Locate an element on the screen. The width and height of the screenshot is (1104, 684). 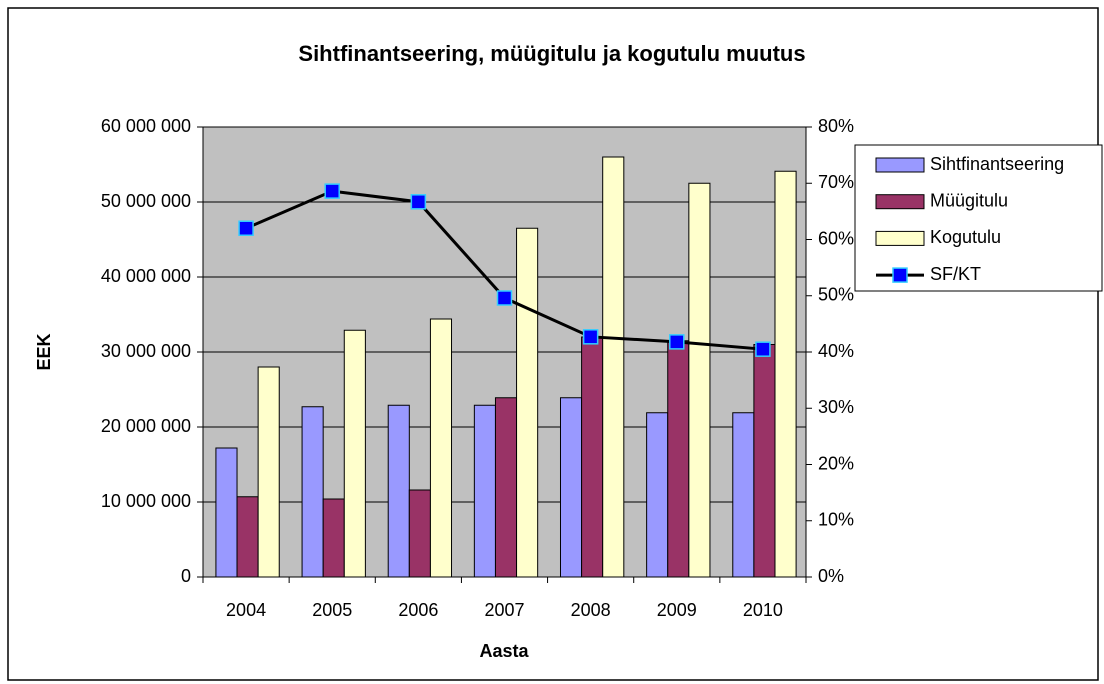
legend-label: Kogutulu is located at coordinates (965, 237).